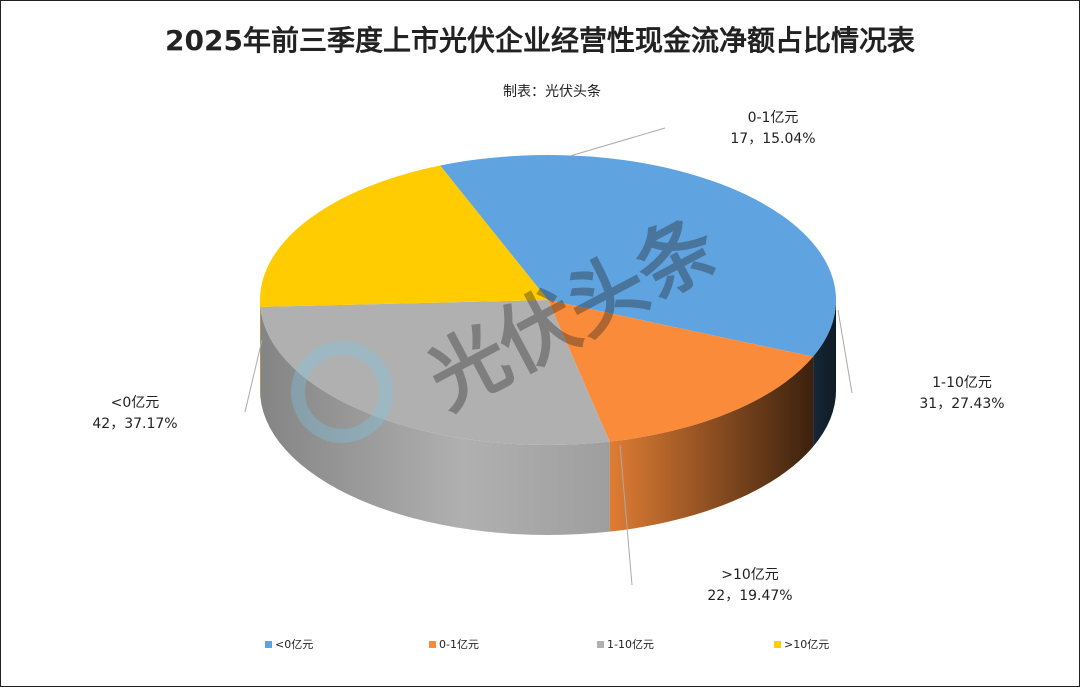 This screenshot has height=687, width=1080. What do you see at coordinates (294, 644) in the screenshot?
I see `legend-label: <0亿元` at bounding box center [294, 644].